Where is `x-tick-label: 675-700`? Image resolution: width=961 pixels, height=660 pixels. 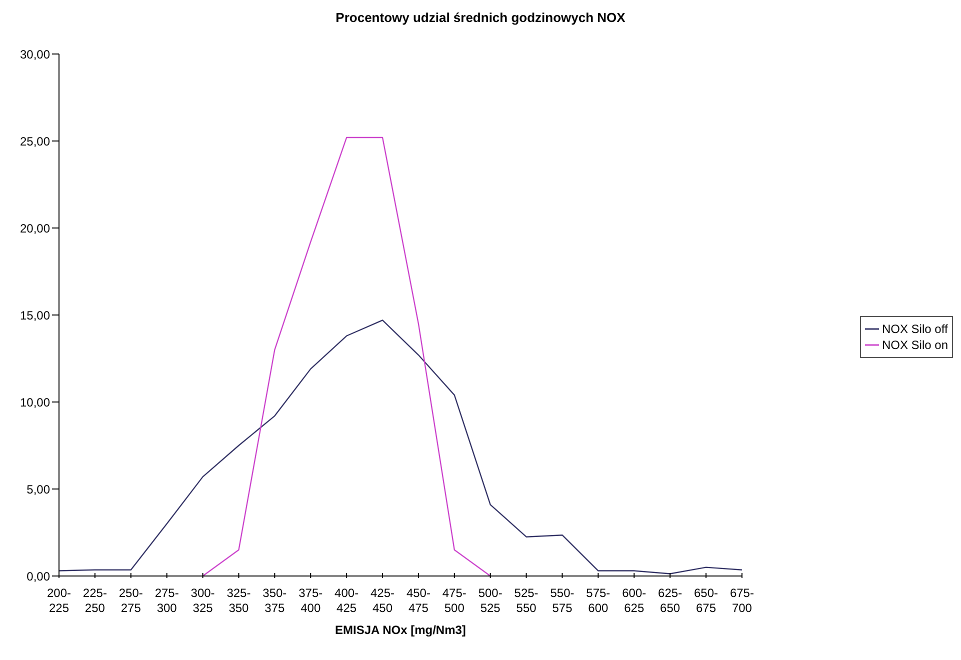
x-tick-label: 675-700 is located at coordinates (742, 600).